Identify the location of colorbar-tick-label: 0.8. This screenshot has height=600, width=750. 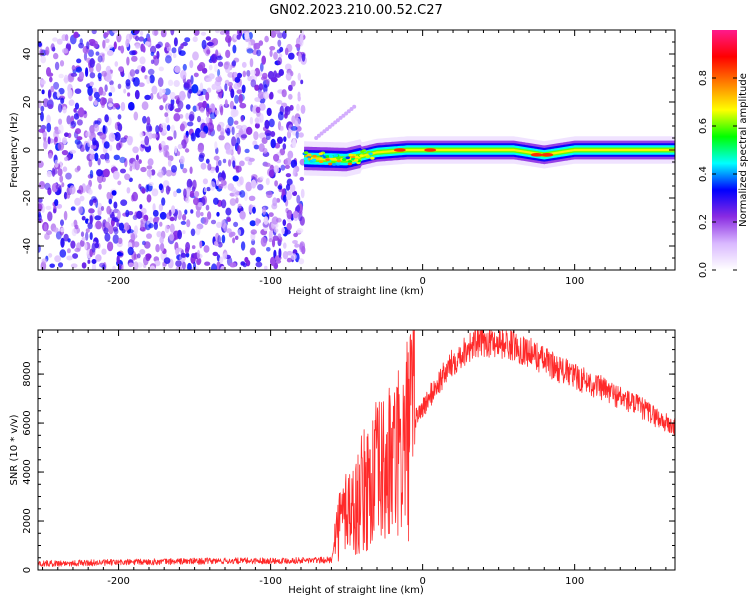
(703, 78).